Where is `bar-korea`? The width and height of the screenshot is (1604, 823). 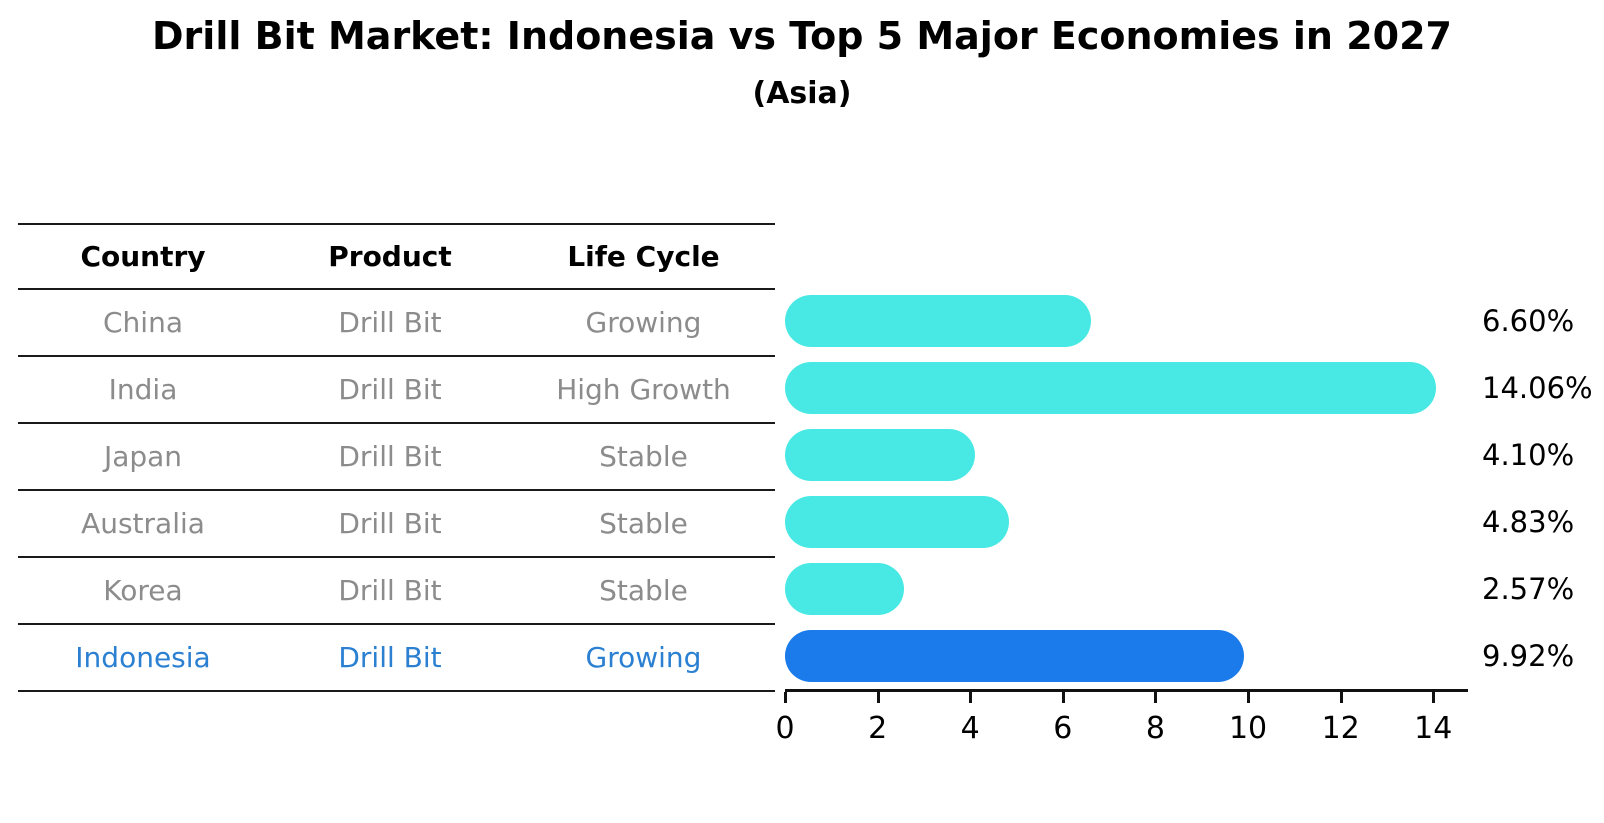 bar-korea is located at coordinates (844, 588).